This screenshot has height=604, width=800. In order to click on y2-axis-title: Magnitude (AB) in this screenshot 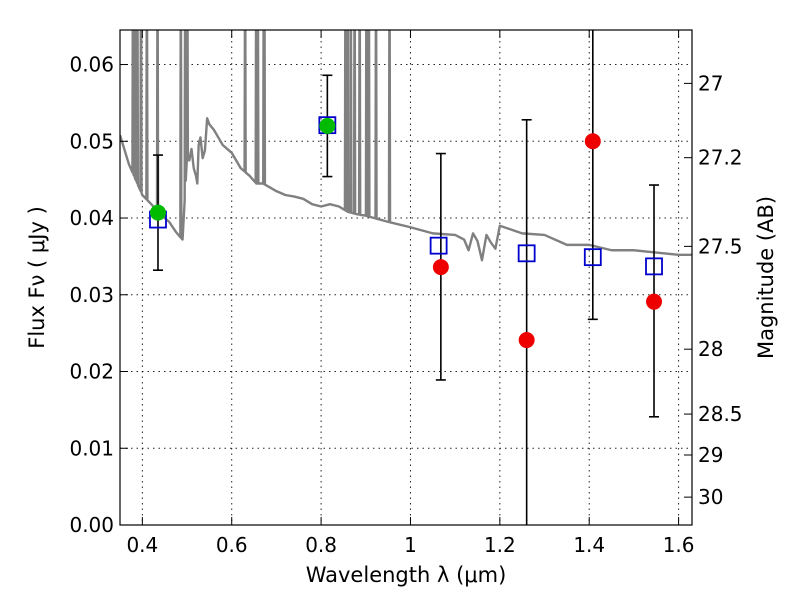, I will do `click(766, 277)`.